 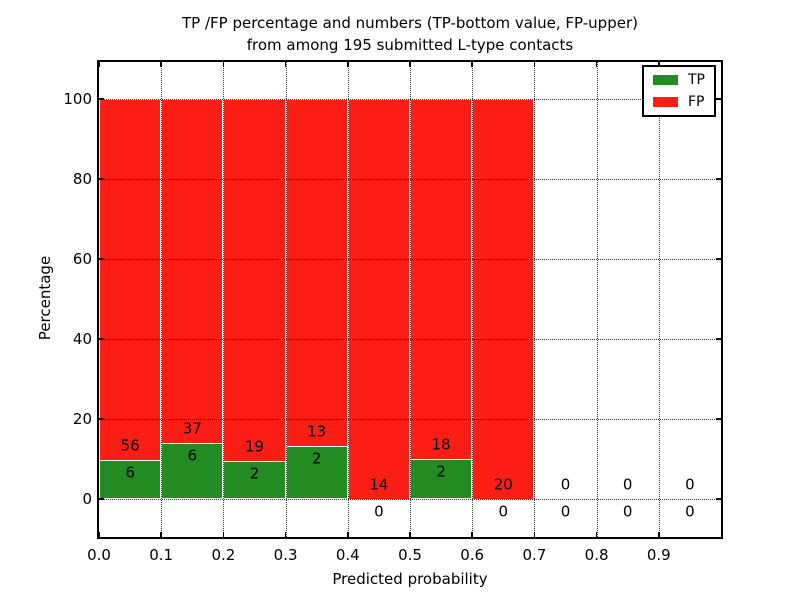 I want to click on x-axis-label: Predicted probability, so click(x=410, y=579).